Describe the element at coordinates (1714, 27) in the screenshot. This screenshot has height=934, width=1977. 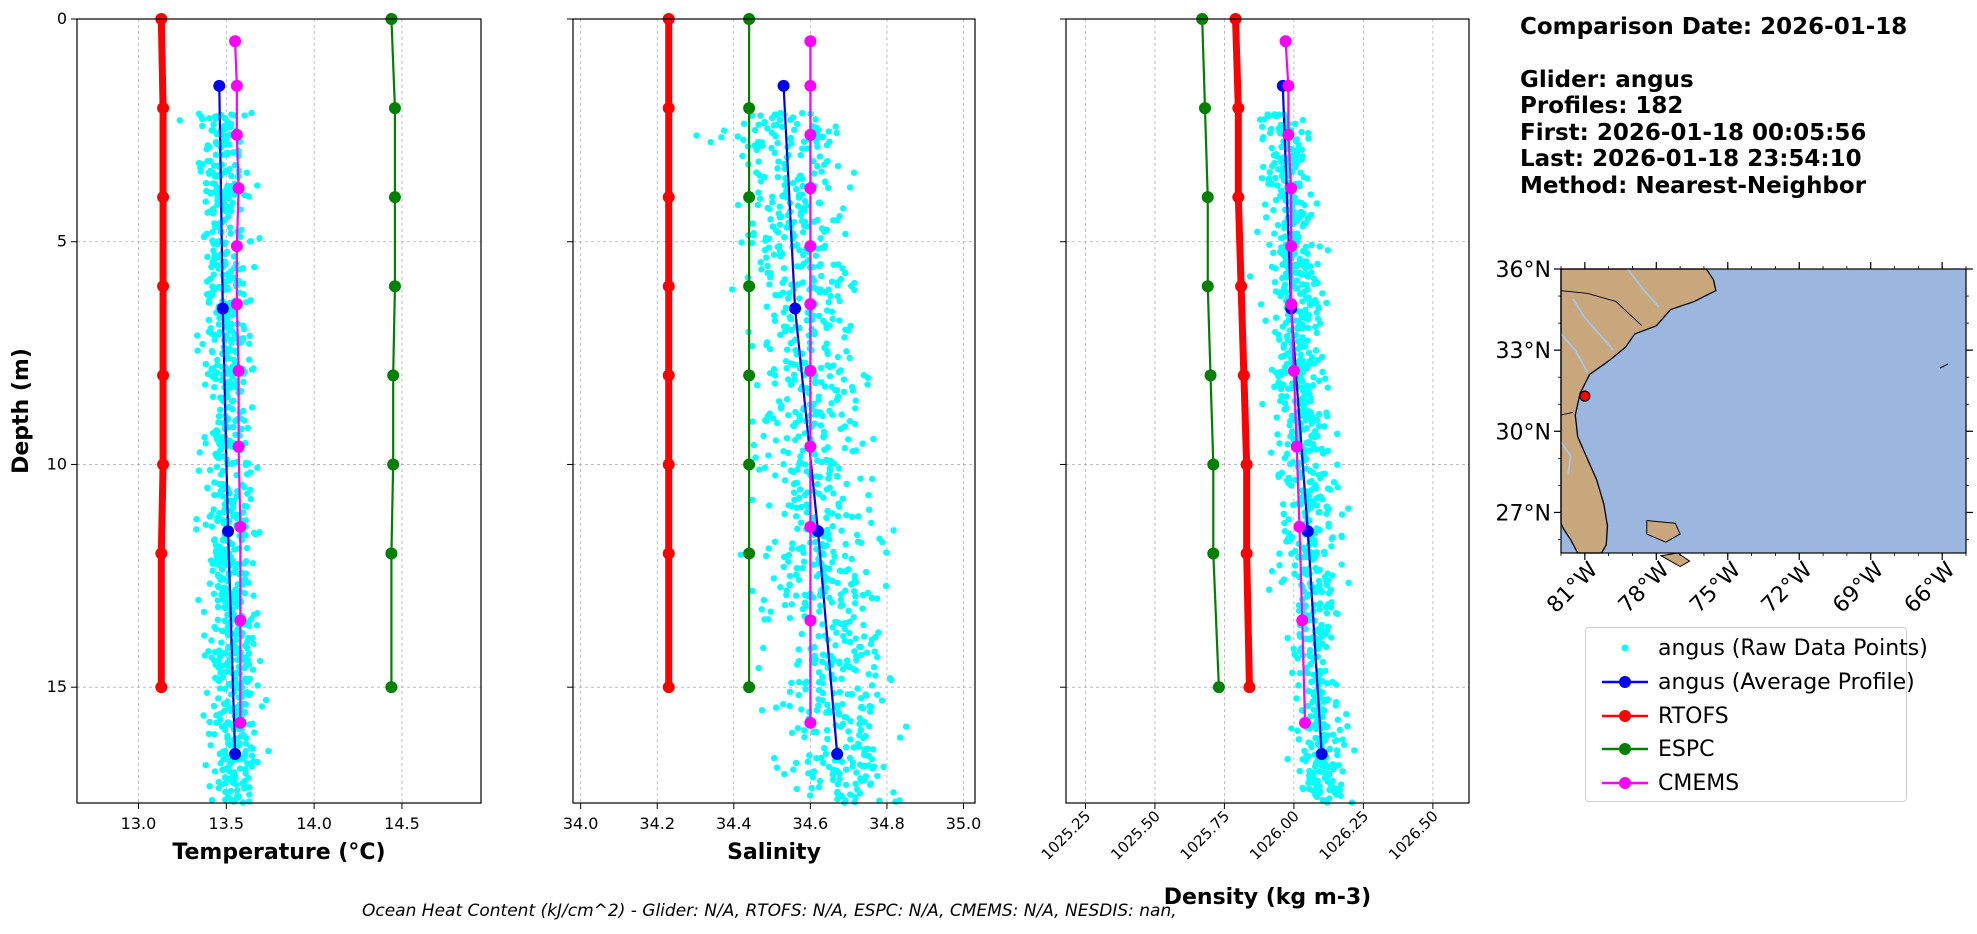
I see `comparison-date: Comparison Date: 2026-01-18` at that location.